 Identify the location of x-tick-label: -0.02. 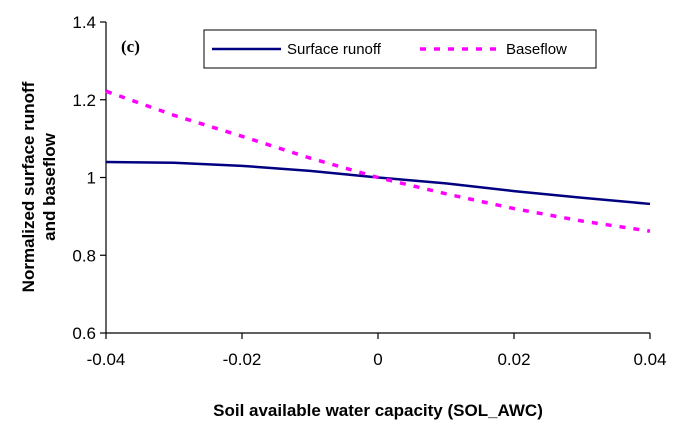
(242, 359).